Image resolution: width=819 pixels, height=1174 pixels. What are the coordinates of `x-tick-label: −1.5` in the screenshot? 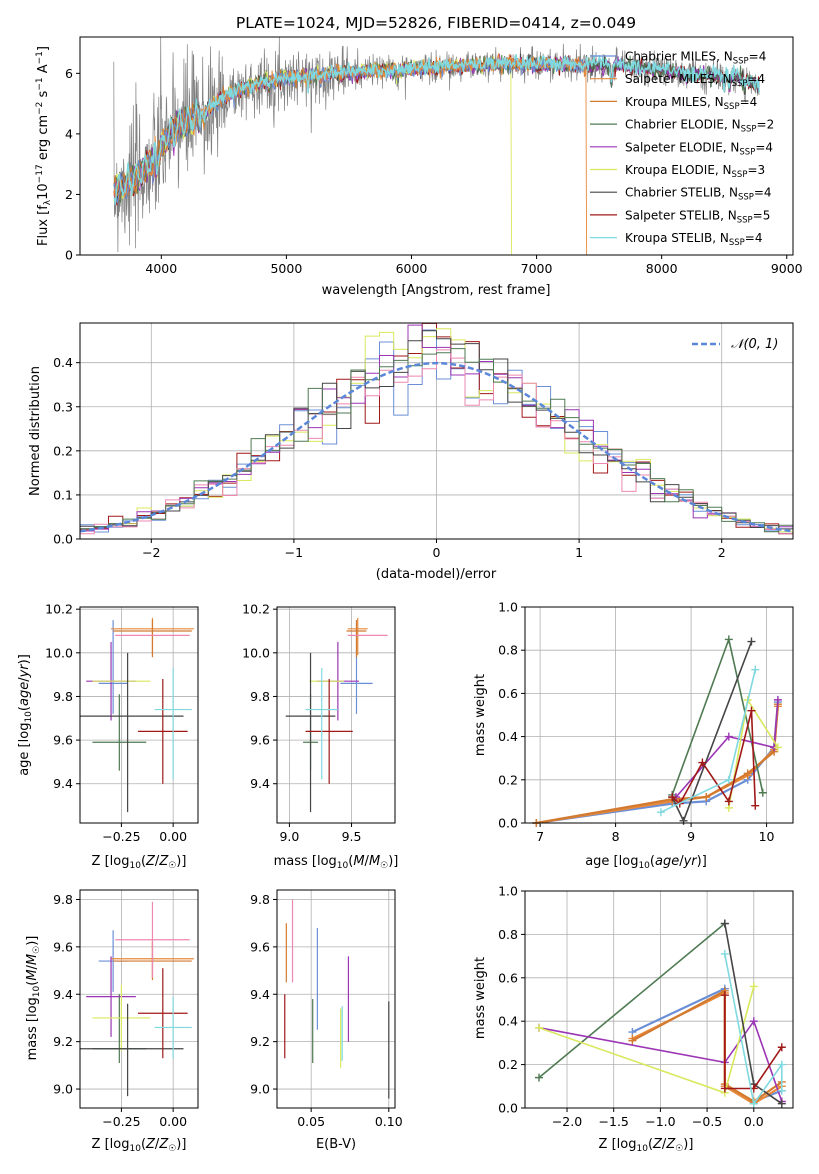 It's located at (614, 1121).